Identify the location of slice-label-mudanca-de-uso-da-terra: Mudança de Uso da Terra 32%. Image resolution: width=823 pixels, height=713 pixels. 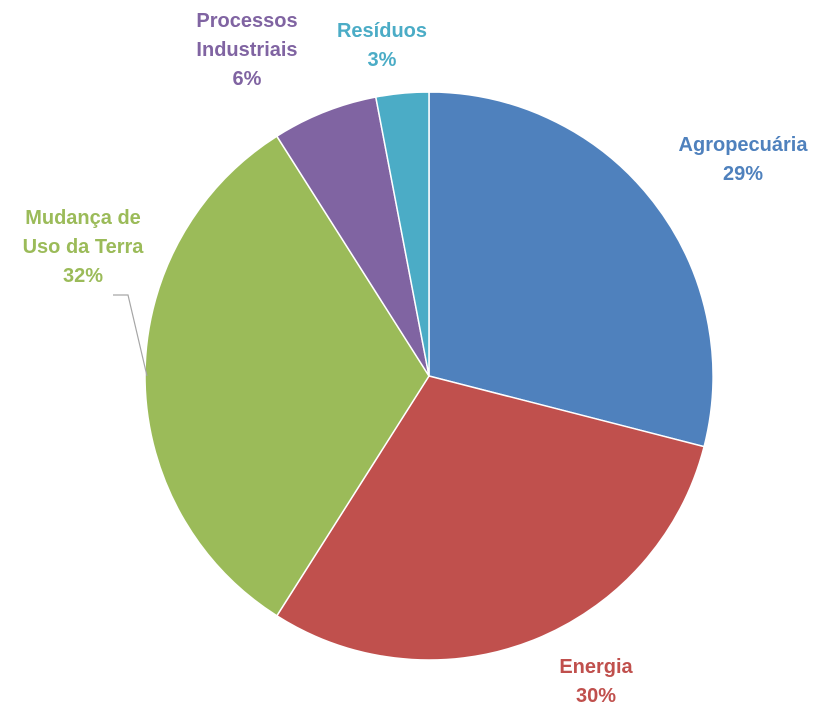
(84, 247).